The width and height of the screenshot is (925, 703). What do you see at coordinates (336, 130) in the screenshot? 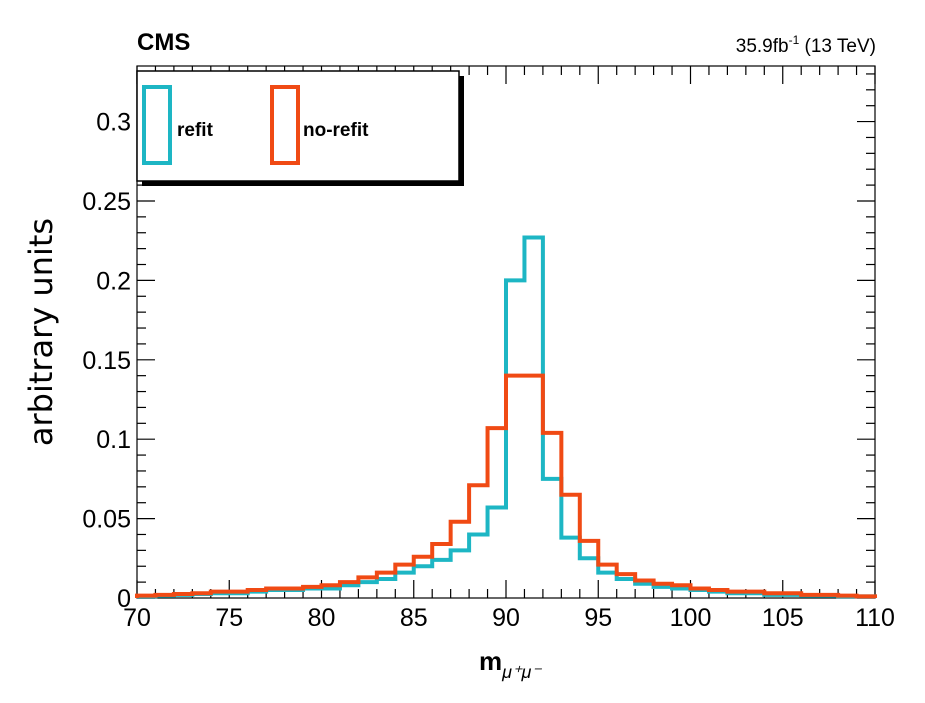
I see `legend-label-no-refit: no-refit` at bounding box center [336, 130].